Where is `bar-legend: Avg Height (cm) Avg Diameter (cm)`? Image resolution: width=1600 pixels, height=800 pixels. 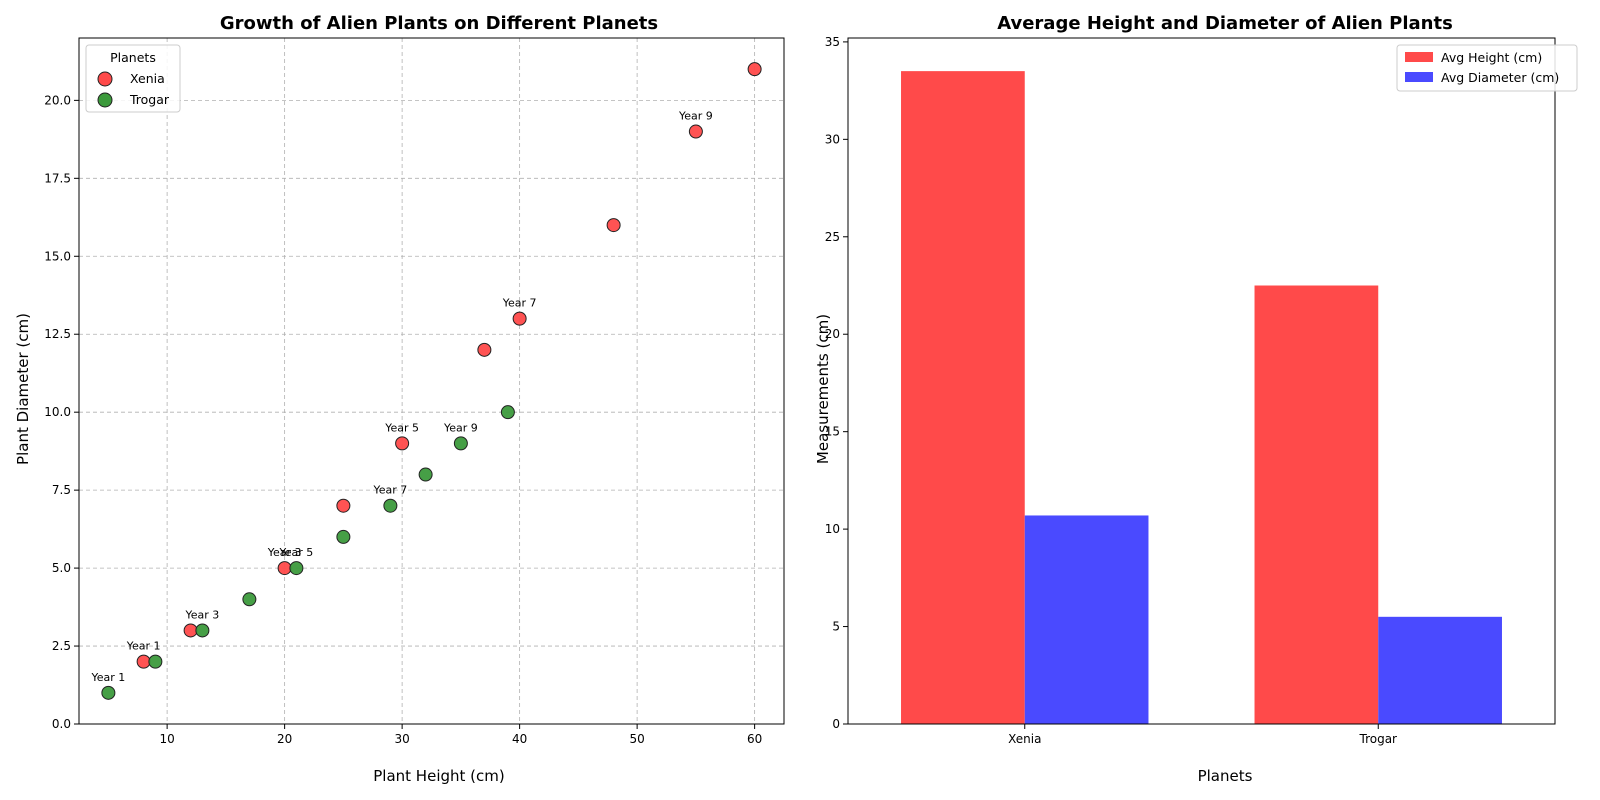
bar-legend: Avg Height (cm) Avg Diameter (cm) is located at coordinates (1487, 68).